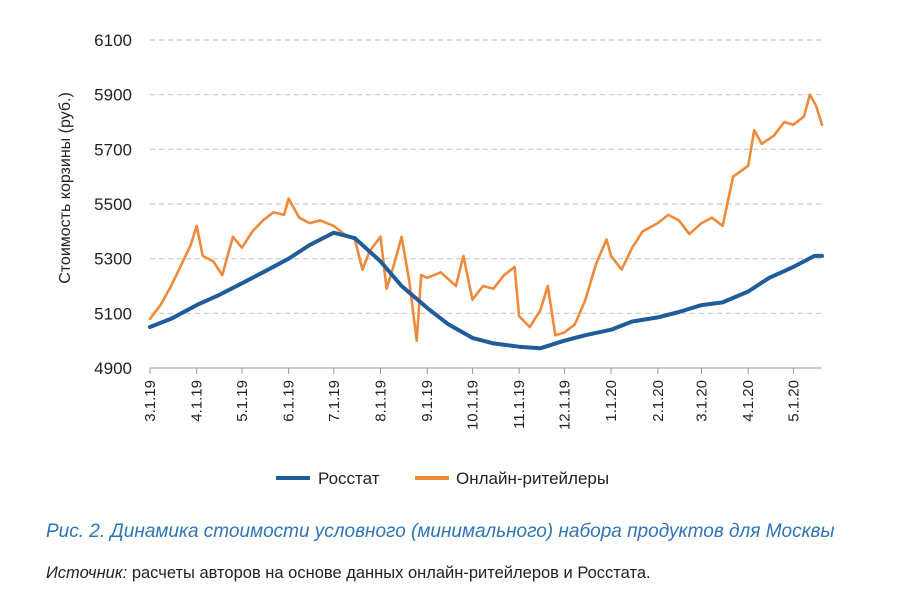 This screenshot has width=907, height=602. What do you see at coordinates (242, 401) in the screenshot?
I see `x-tick-label: 5.1.19` at bounding box center [242, 401].